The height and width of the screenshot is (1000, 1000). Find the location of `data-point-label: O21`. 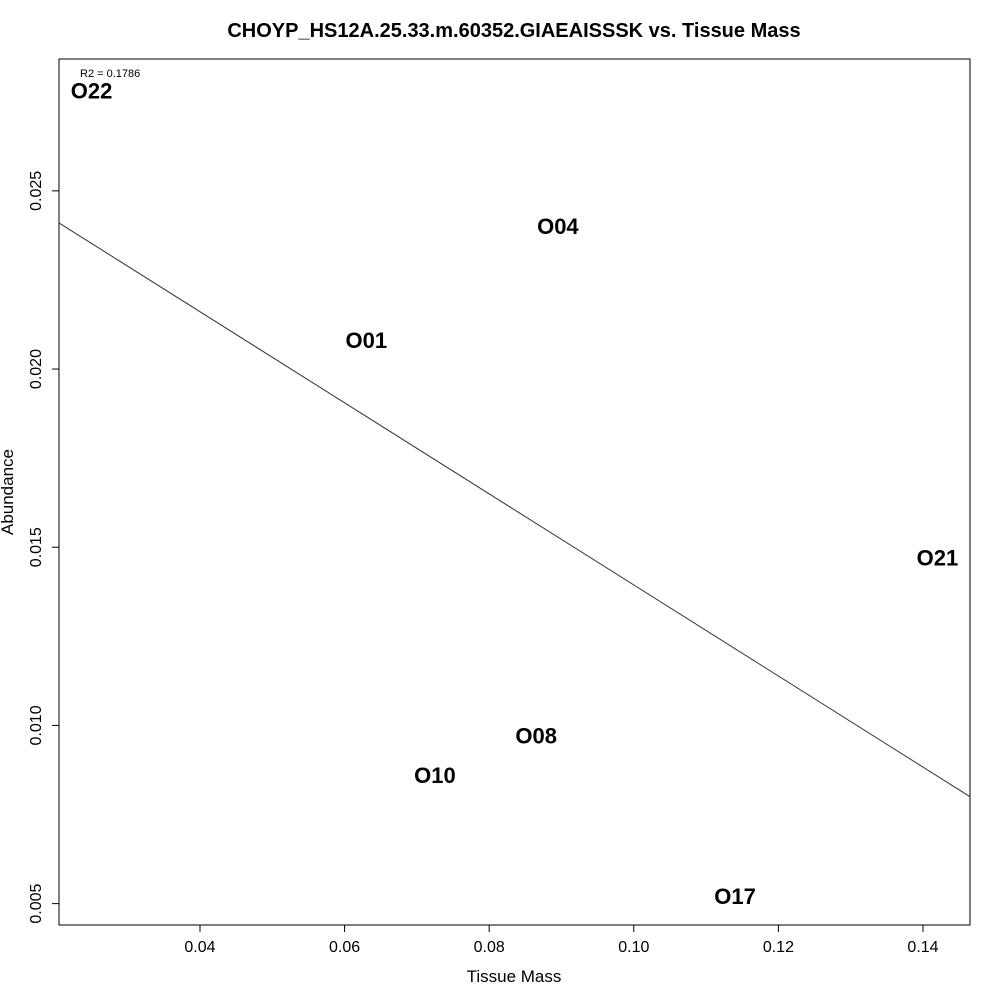

data-point-label: O21 is located at coordinates (938, 557).